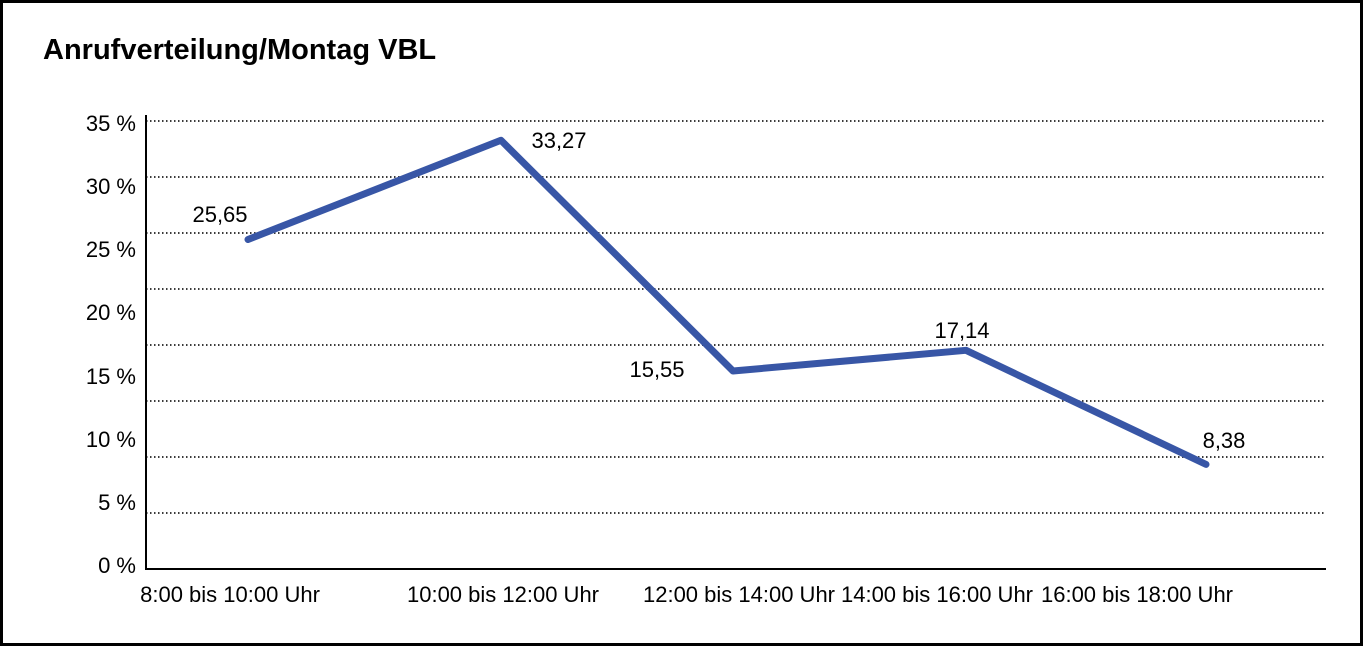  I want to click on y-tick-label: 35 %, so click(110, 123).